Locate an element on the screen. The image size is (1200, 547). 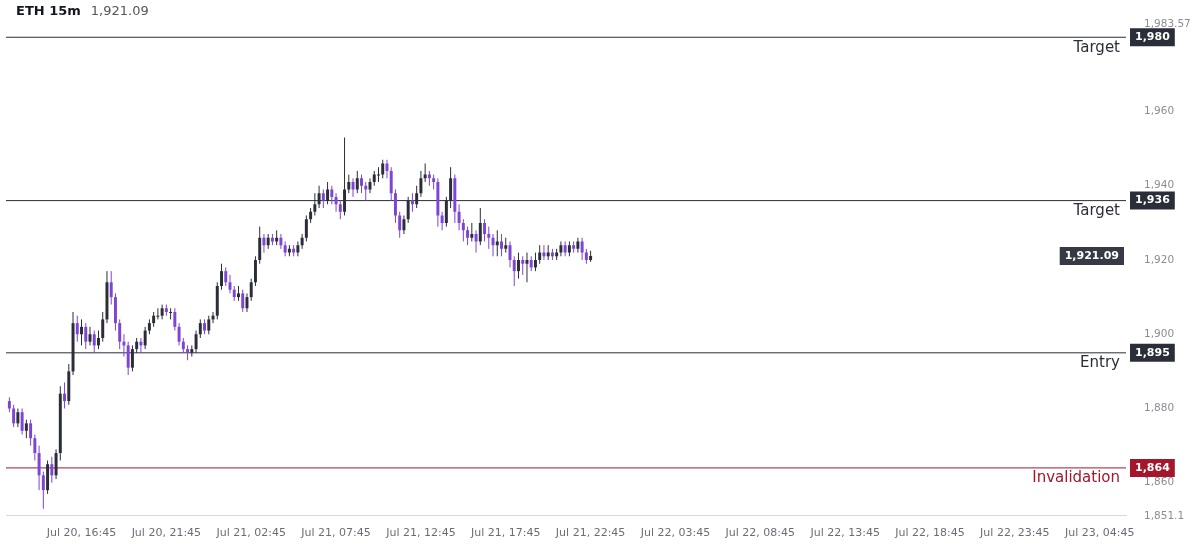
y-tick-label: 1,851.1 is located at coordinates (1164, 514).